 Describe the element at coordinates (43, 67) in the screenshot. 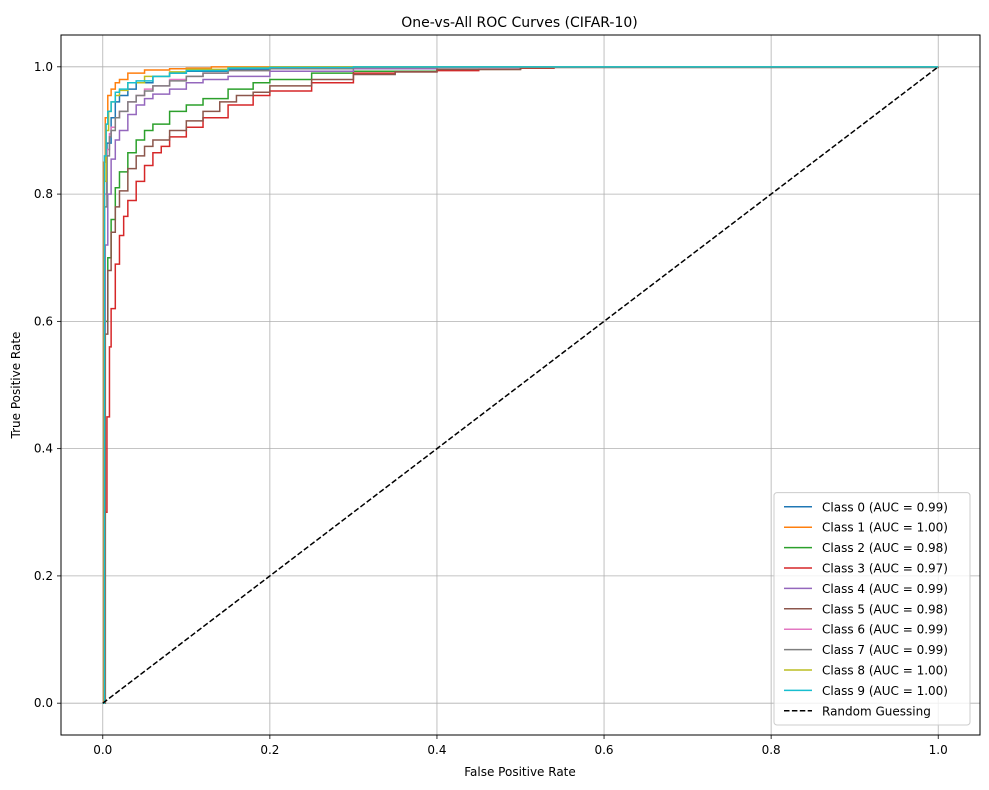

I see `y-tick-label: 1.0` at that location.